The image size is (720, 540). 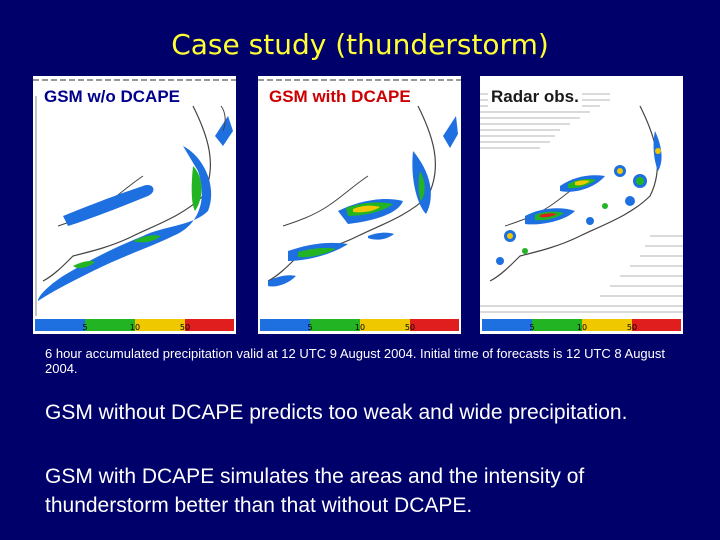 I want to click on slide-title: Case study (thunderstorm), so click(x=360, y=44).